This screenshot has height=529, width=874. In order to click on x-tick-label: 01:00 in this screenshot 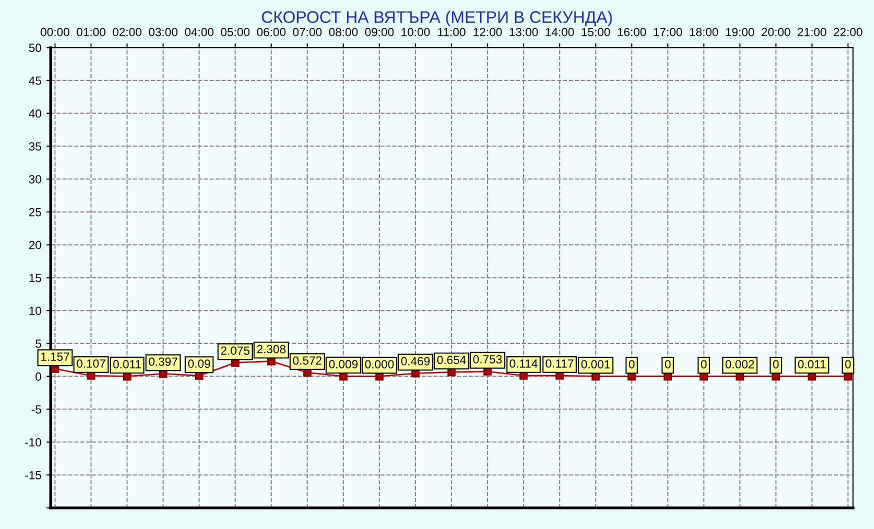, I will do `click(91, 32)`.